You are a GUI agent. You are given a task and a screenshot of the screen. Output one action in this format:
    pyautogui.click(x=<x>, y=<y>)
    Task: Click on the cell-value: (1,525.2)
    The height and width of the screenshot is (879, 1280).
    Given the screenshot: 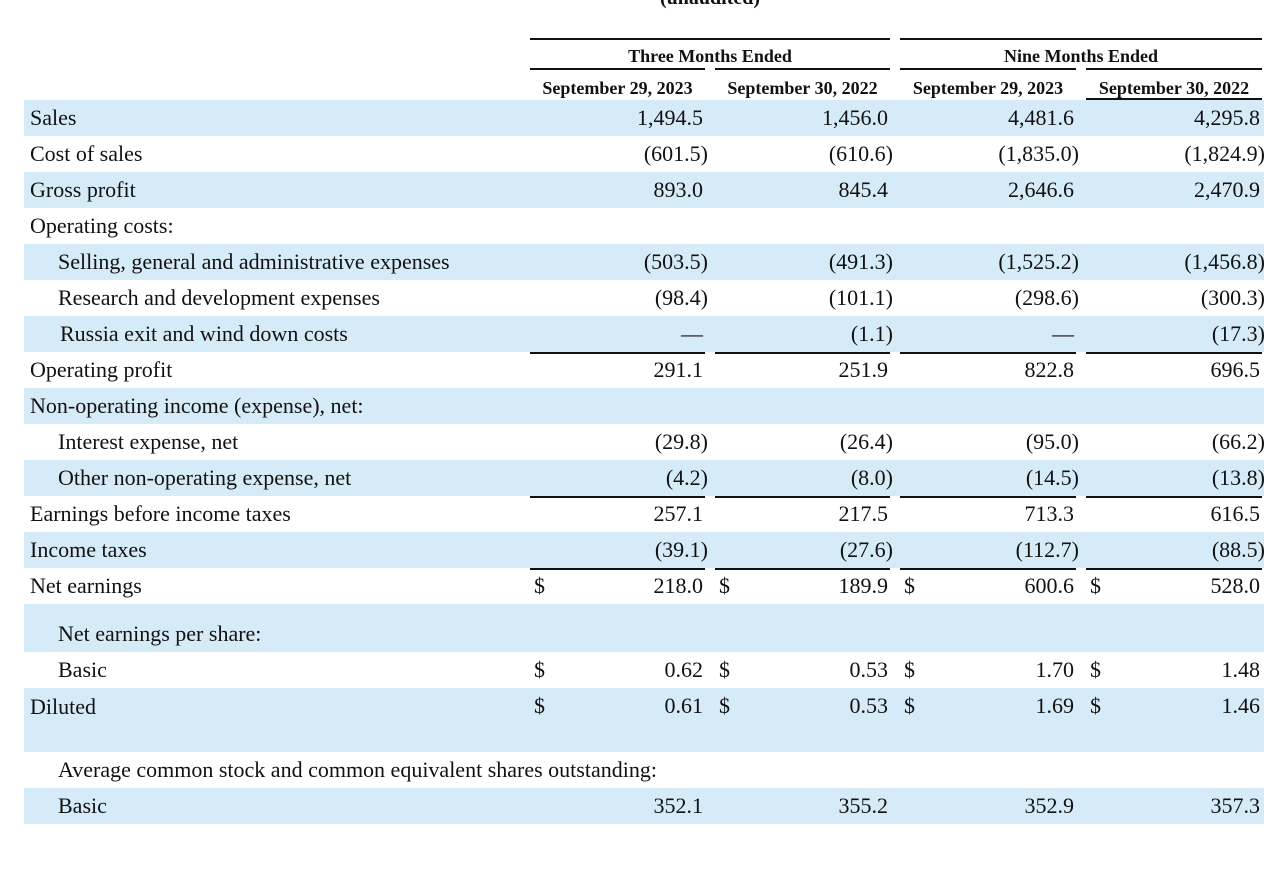 What is the action you would take?
    pyautogui.click(x=1038, y=261)
    